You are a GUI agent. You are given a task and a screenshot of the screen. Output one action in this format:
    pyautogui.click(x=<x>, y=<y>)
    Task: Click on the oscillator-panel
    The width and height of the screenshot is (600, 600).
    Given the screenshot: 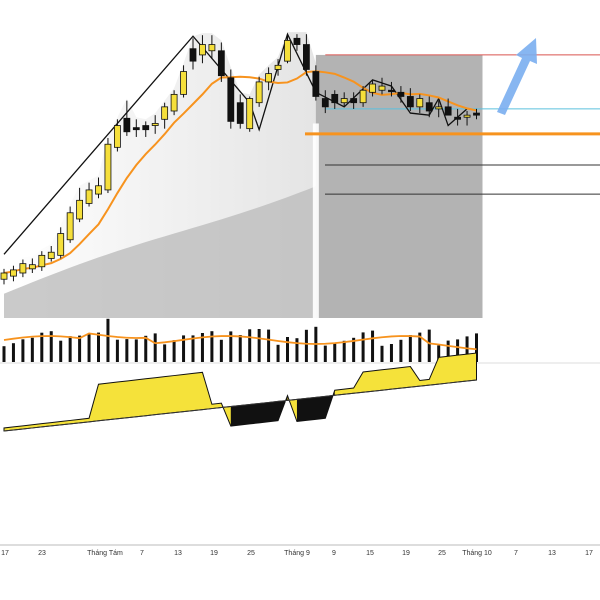 What is the action you would take?
    pyautogui.click(x=240, y=392)
    